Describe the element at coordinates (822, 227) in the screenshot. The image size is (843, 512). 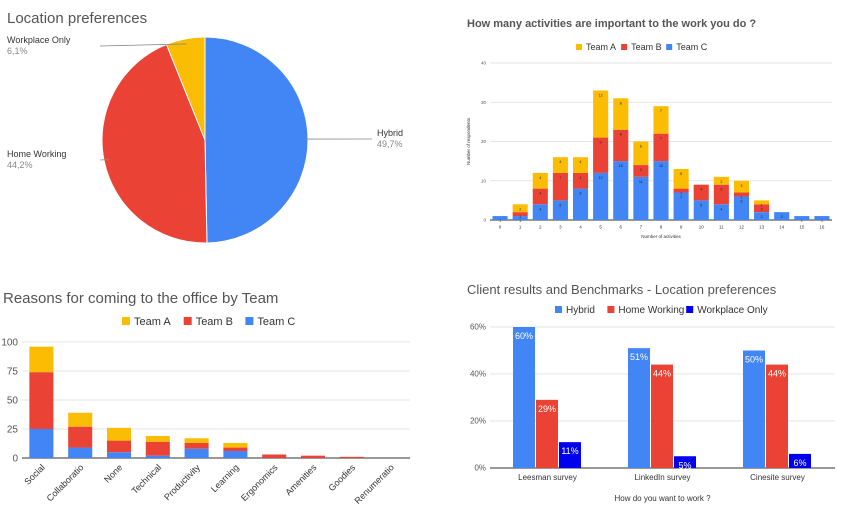
I see `x-tick-label: 16` at that location.